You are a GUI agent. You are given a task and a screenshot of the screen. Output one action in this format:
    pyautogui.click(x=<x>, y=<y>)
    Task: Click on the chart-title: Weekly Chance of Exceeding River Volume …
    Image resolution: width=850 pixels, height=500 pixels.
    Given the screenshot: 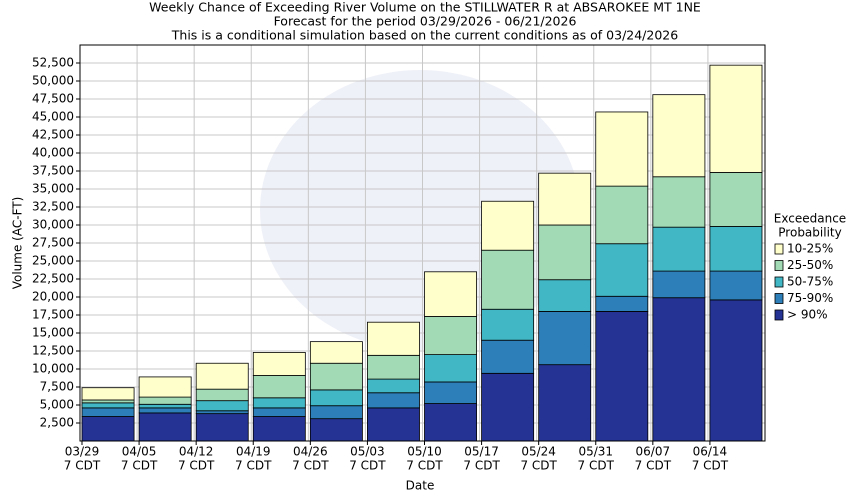 What is the action you would take?
    pyautogui.click(x=425, y=7)
    